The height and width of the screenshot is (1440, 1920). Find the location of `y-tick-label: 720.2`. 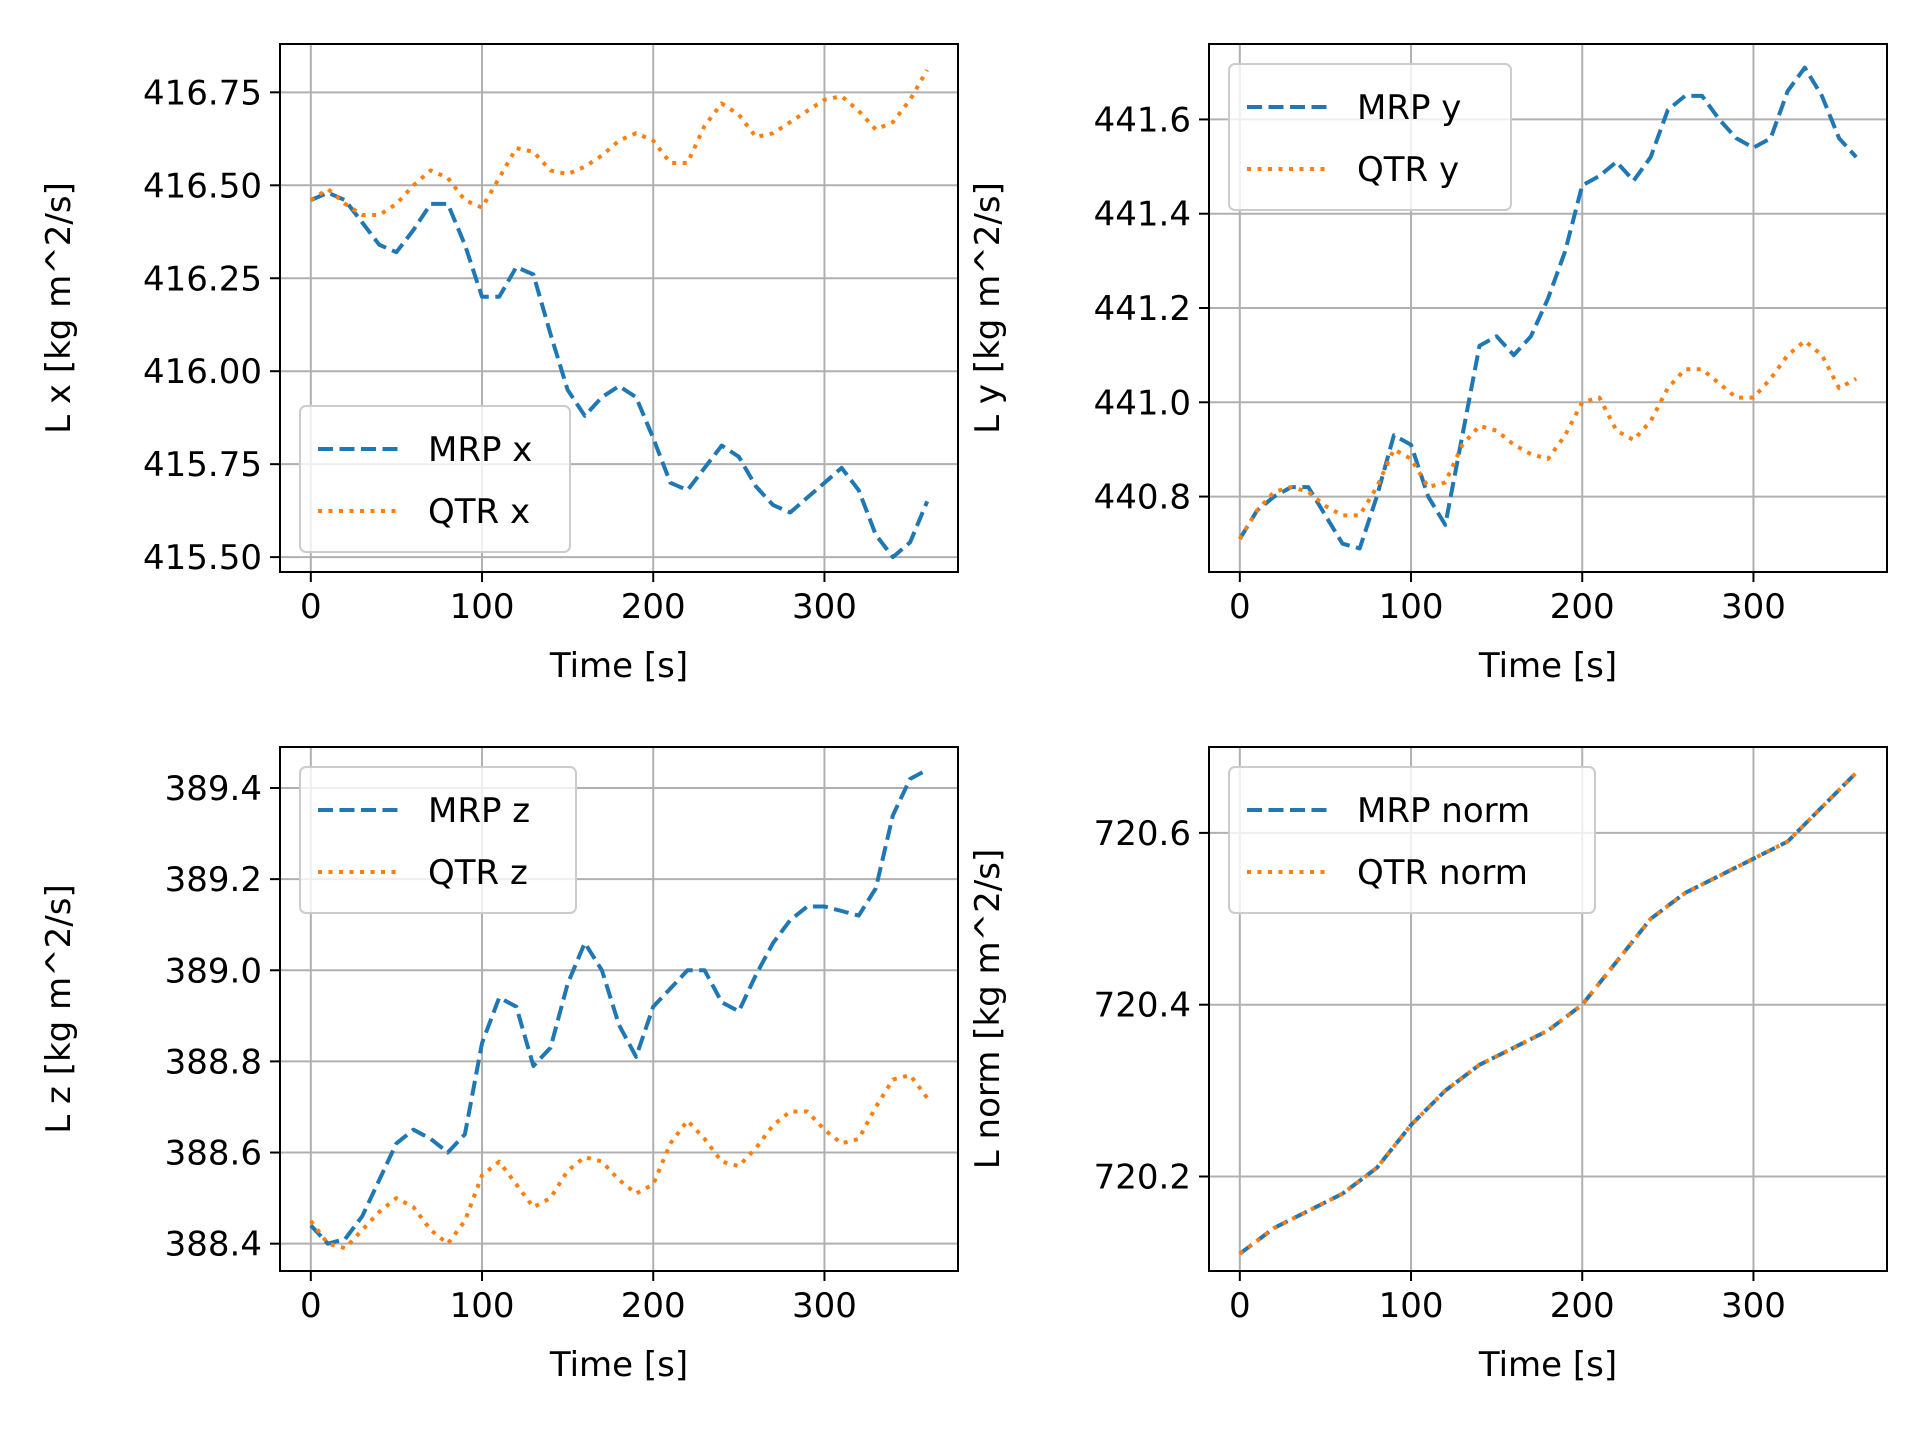

y-tick-label: 720.2 is located at coordinates (1142, 1178).